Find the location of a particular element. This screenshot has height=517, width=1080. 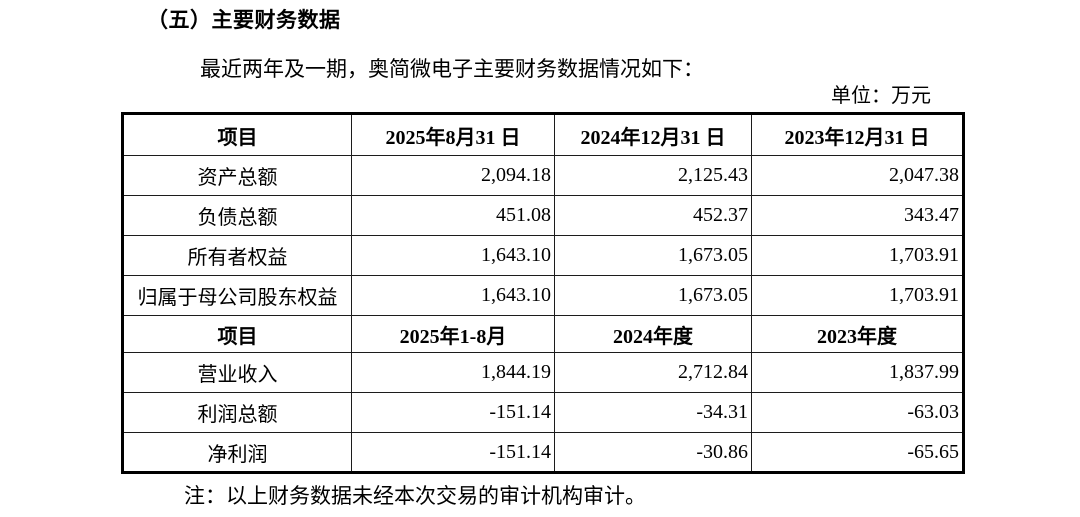

header-cell-date-2025: 2025年8月31 日 is located at coordinates (453, 134).